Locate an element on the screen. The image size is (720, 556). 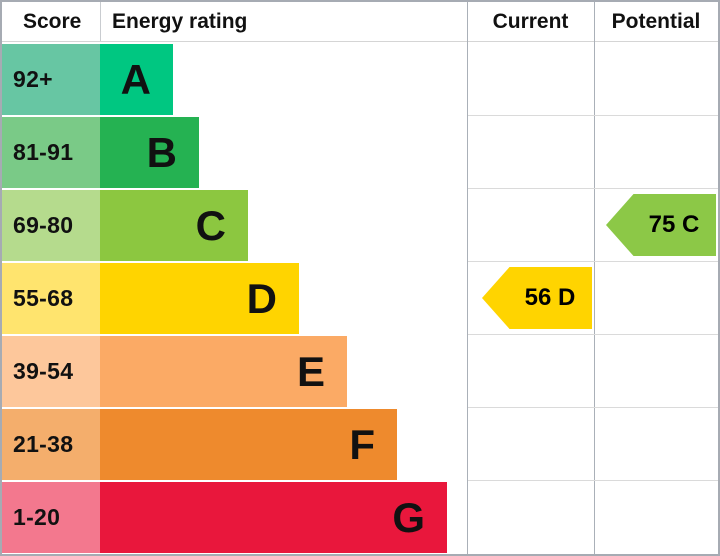
rating-letter: B is located at coordinates (161, 152).